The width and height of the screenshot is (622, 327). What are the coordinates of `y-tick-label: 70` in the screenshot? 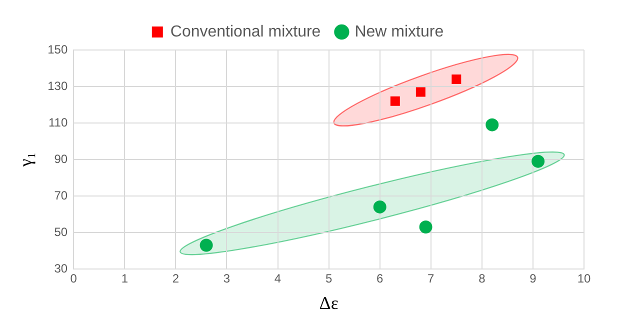 It's located at (61, 195).